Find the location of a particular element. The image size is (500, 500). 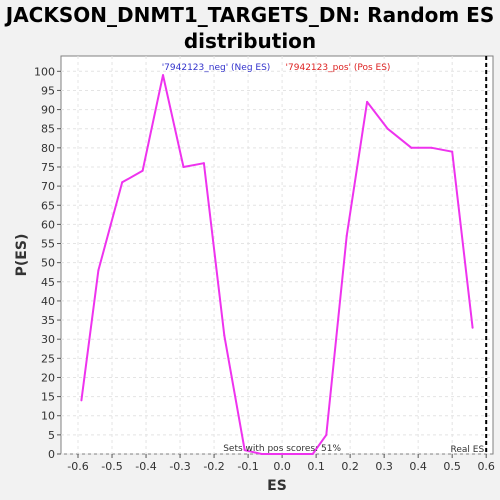

y-tick-label: 95 is located at coordinates (48, 90).